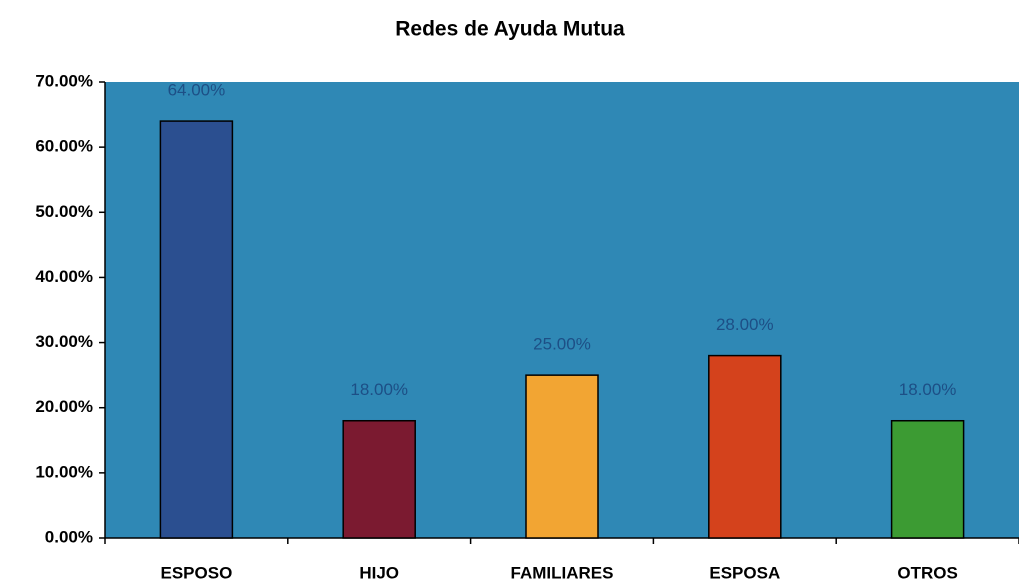  What do you see at coordinates (64, 146) in the screenshot?
I see `y-tick-label: 60.00%` at bounding box center [64, 146].